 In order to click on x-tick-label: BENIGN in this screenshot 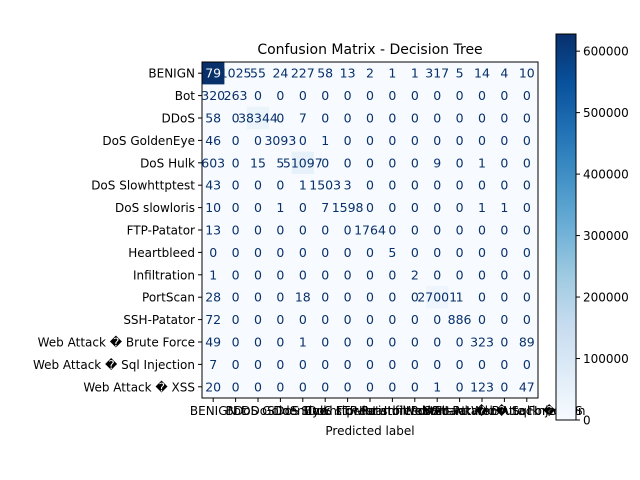, I will do `click(213, 411)`.